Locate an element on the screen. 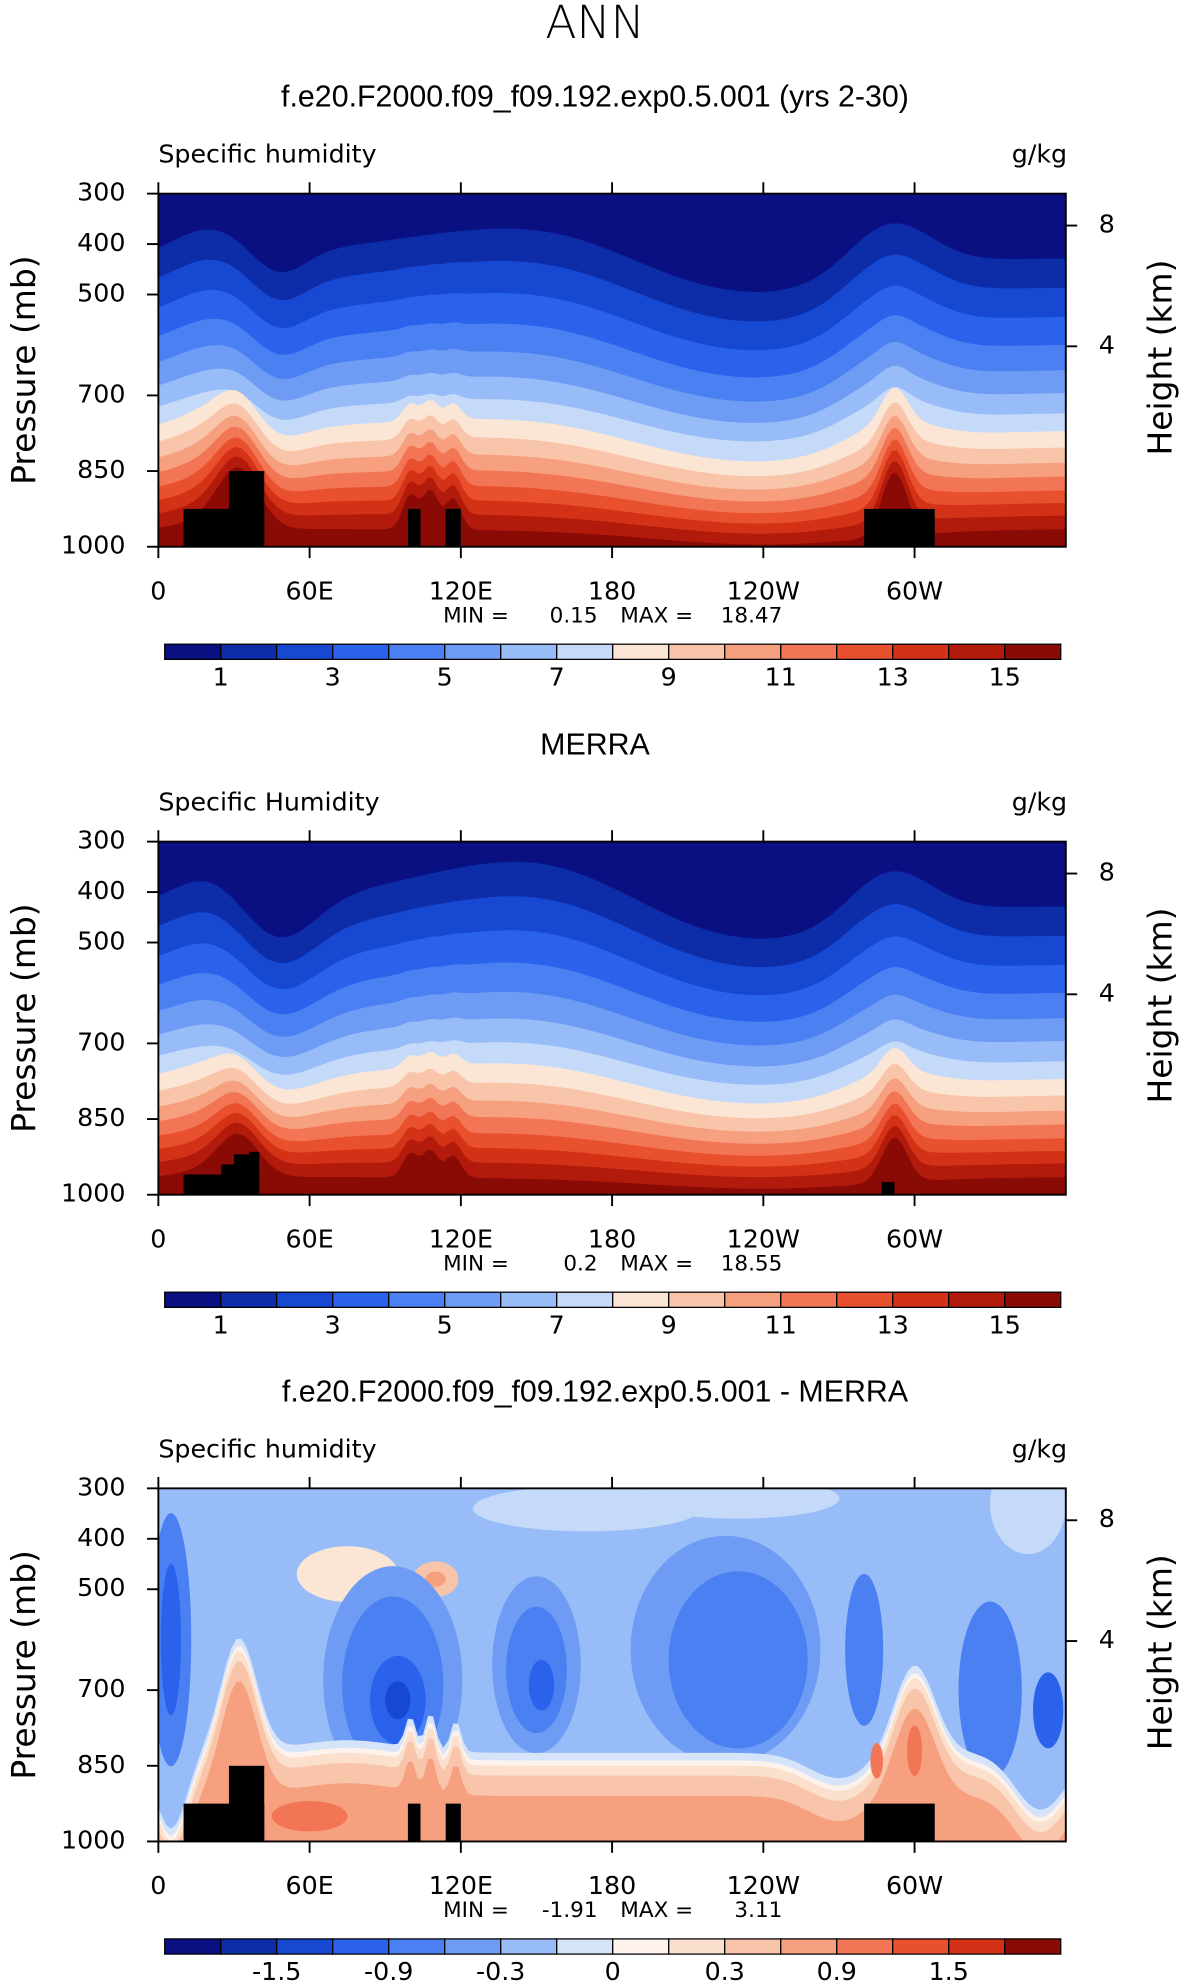 The height and width of the screenshot is (1987, 1190). max-value: 18.55 is located at coordinates (752, 1263).